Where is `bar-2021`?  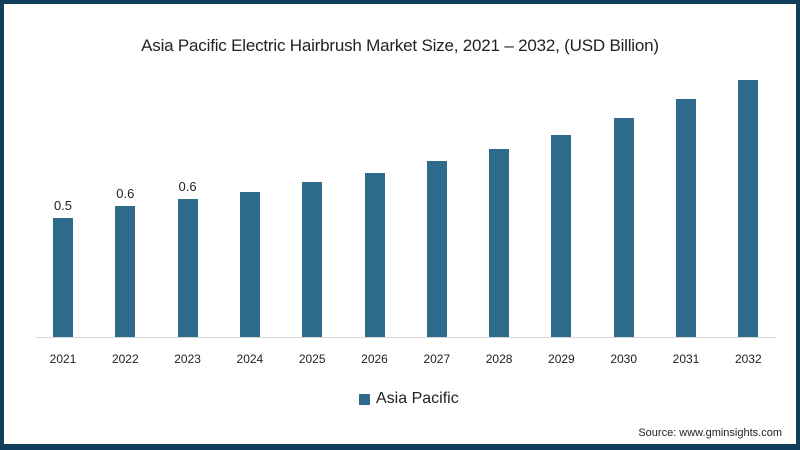
bar-2021 is located at coordinates (63, 277).